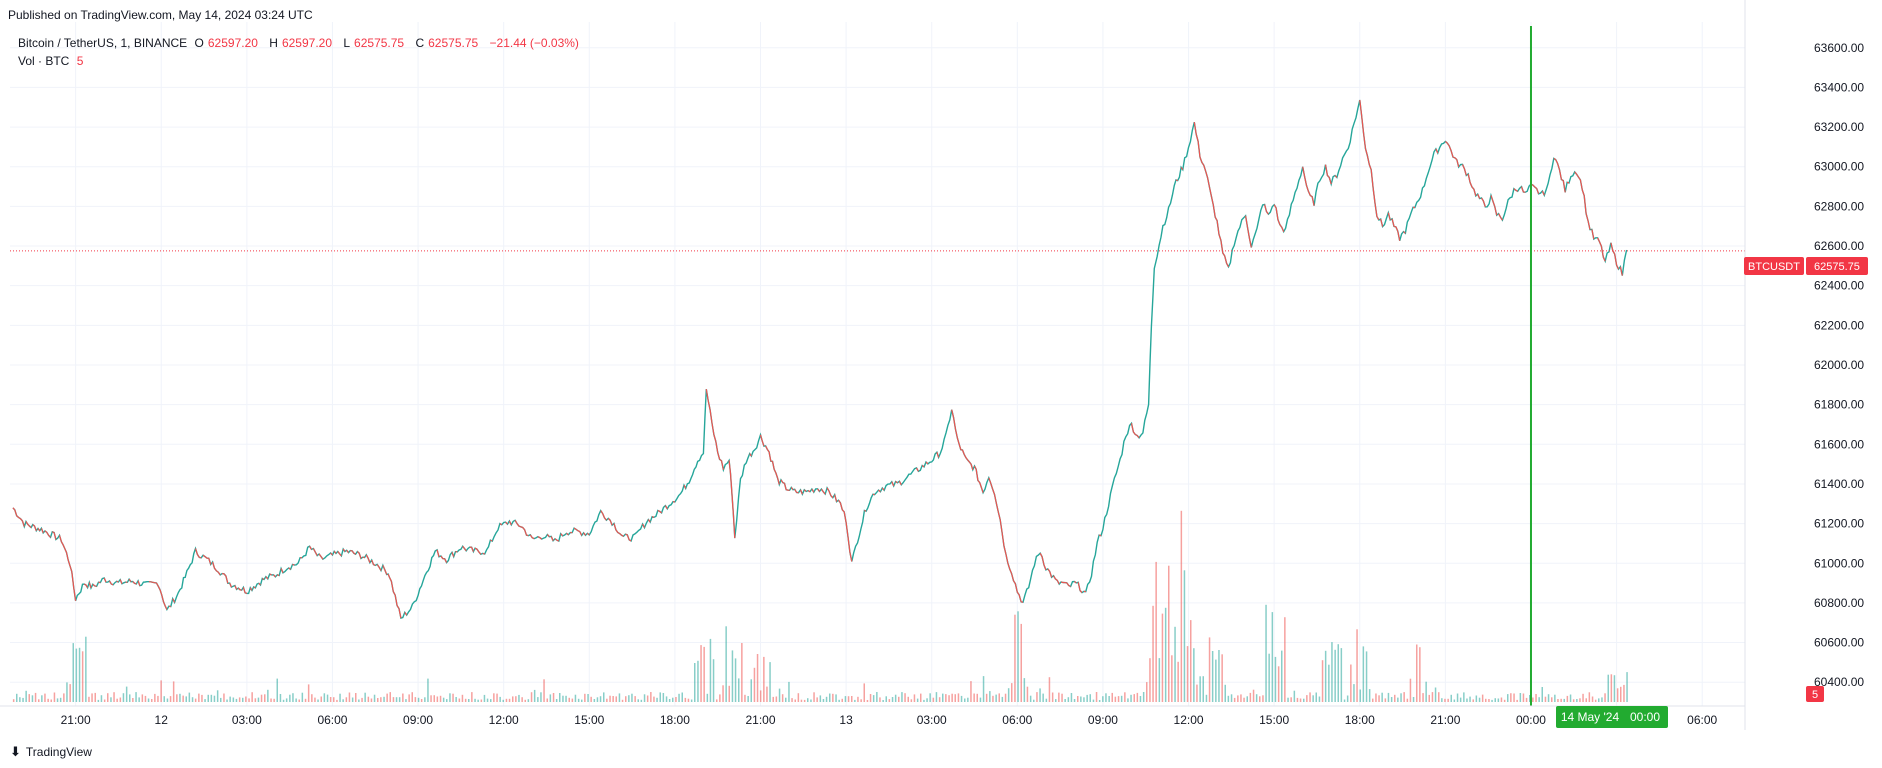 Image resolution: width=1882 pixels, height=768 pixels. What do you see at coordinates (1839, 563) in the screenshot?
I see `price-tick-label: 61000.00` at bounding box center [1839, 563].